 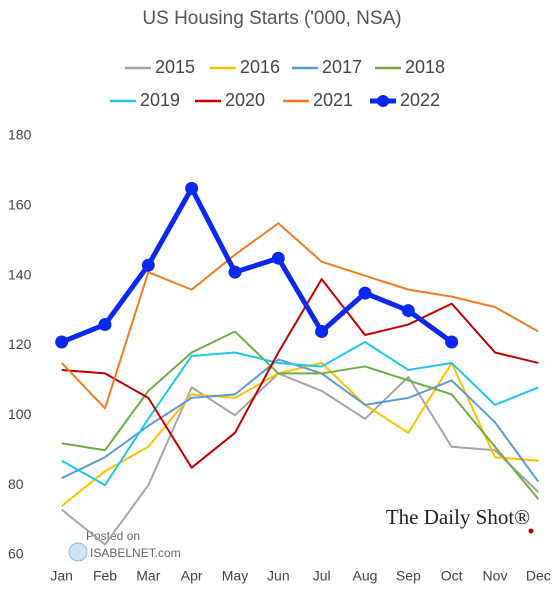 I want to click on legend-label: 2015, so click(x=175, y=67).